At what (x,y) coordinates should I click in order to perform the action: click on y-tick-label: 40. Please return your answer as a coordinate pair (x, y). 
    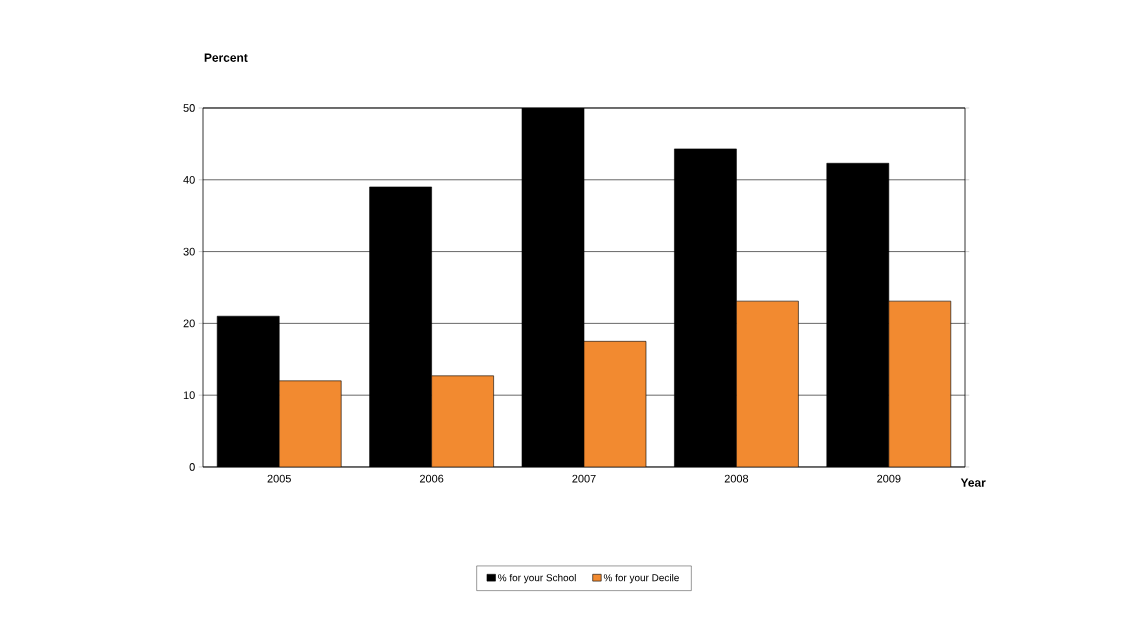
    Looking at the image, I should click on (189, 179).